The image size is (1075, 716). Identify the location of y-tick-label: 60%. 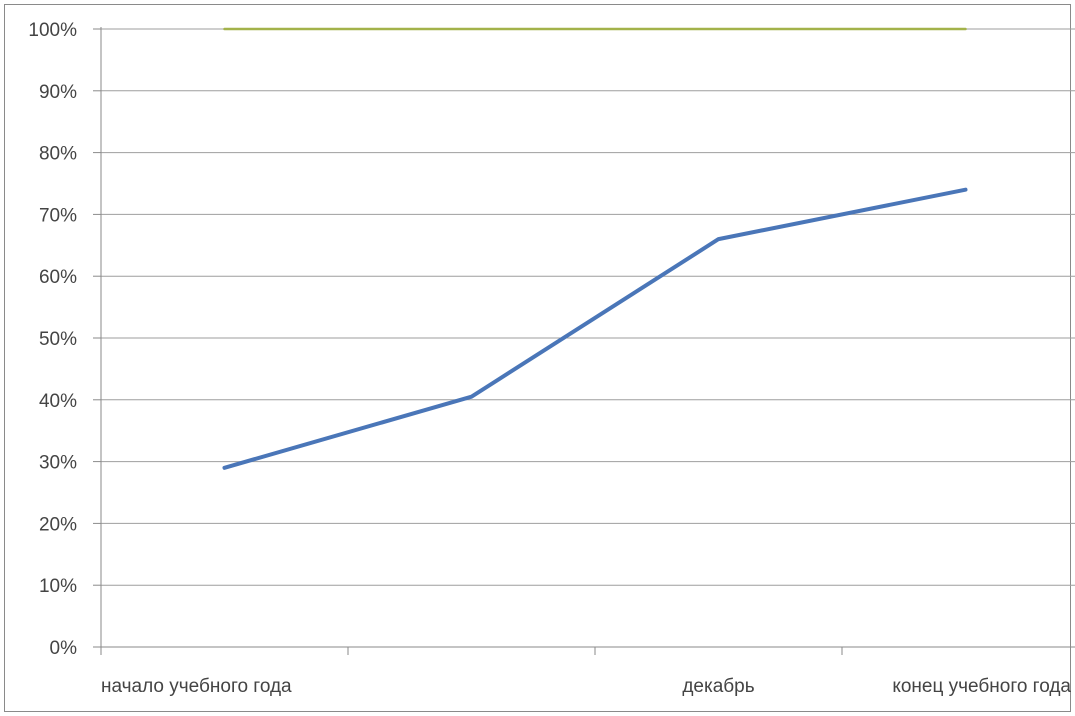
(58, 277).